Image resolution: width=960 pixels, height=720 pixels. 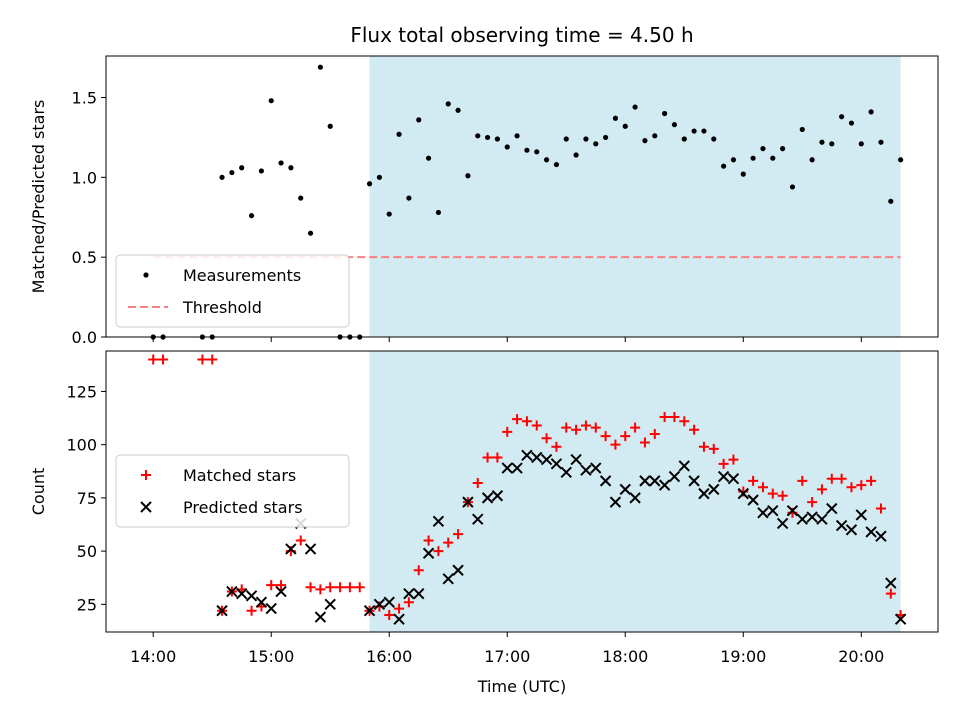 I want to click on legend-label: Threshold, so click(x=222, y=307).